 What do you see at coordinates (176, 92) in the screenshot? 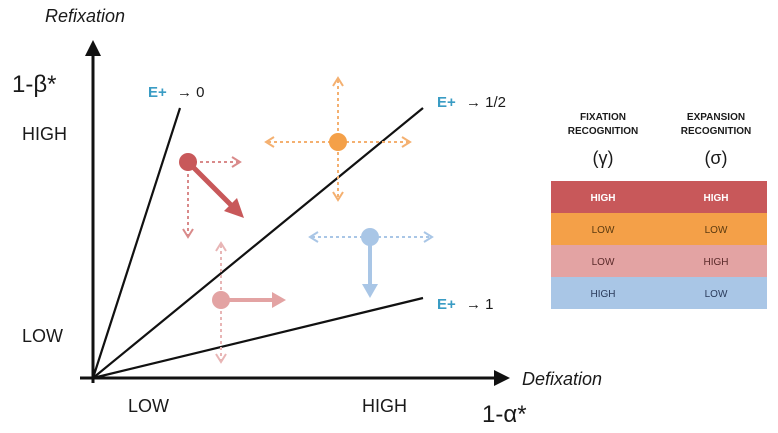
I see `line-label-0: E+ → 0` at bounding box center [176, 92].